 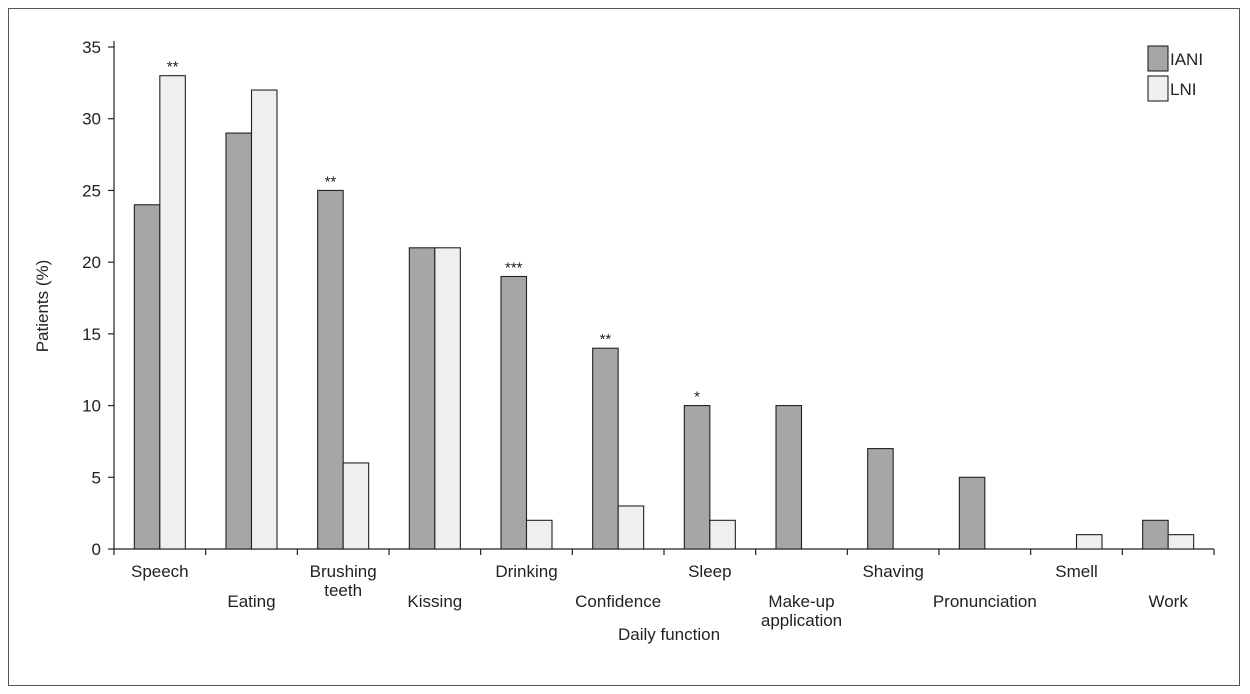 I want to click on legend-swatch-iani, so click(x=1158, y=58).